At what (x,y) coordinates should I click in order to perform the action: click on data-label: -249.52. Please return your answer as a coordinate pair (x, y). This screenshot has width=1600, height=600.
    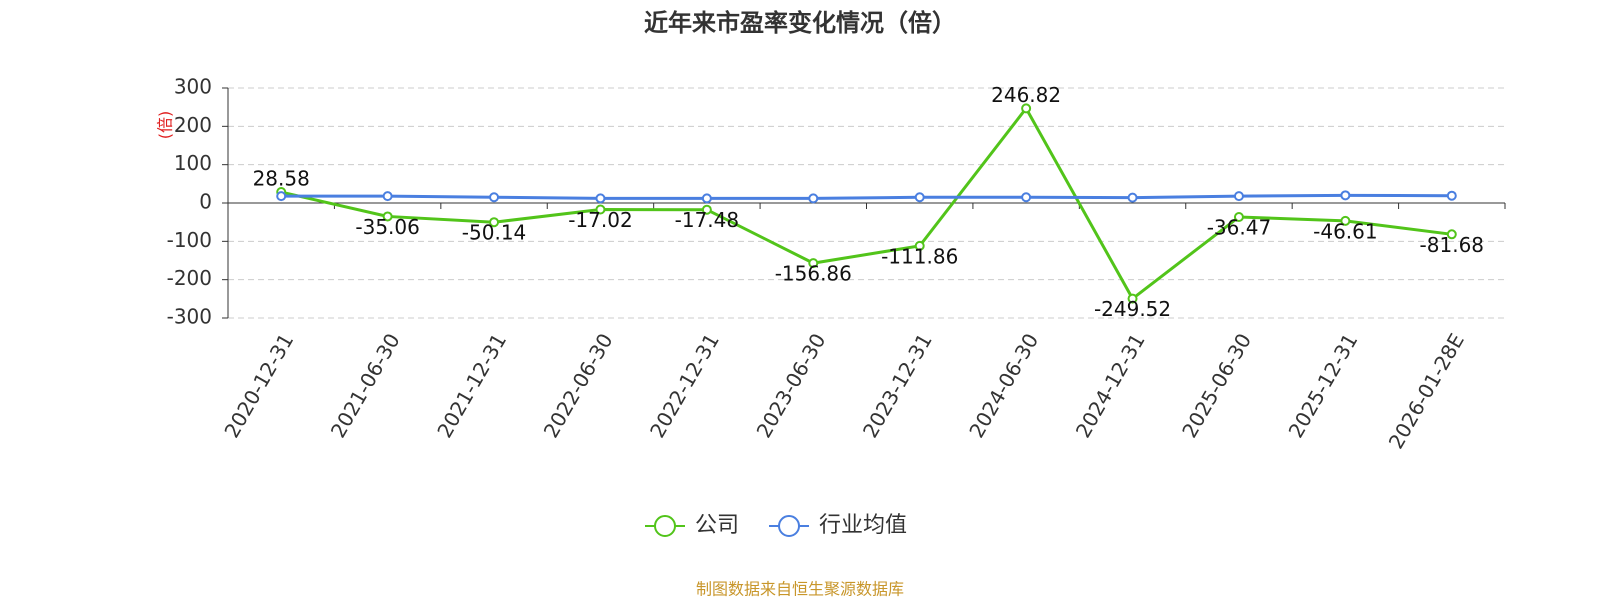
    Looking at the image, I should click on (1132, 309).